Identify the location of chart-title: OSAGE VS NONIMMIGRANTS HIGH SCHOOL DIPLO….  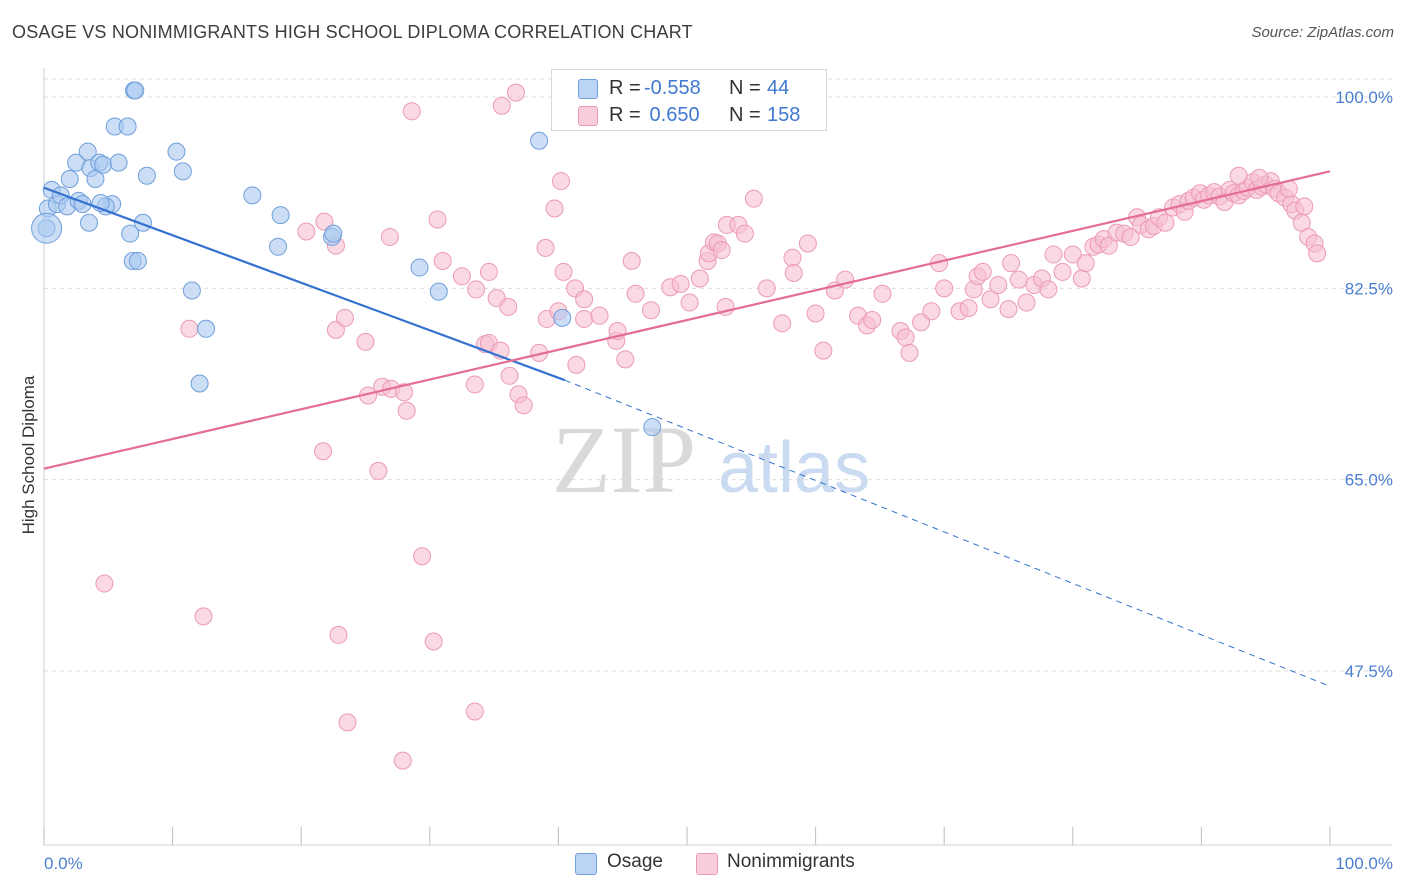
(352, 32).